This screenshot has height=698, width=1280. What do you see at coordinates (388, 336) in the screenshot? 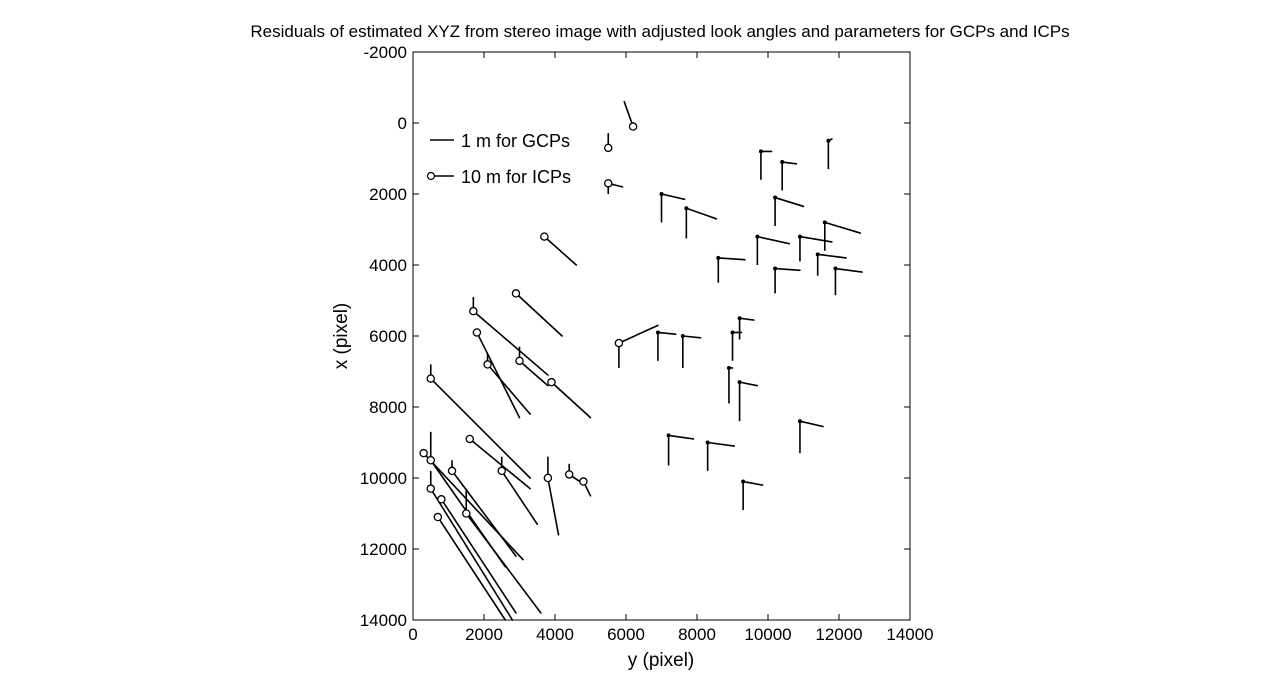
I see `y-tick-label: 6000` at bounding box center [388, 336].